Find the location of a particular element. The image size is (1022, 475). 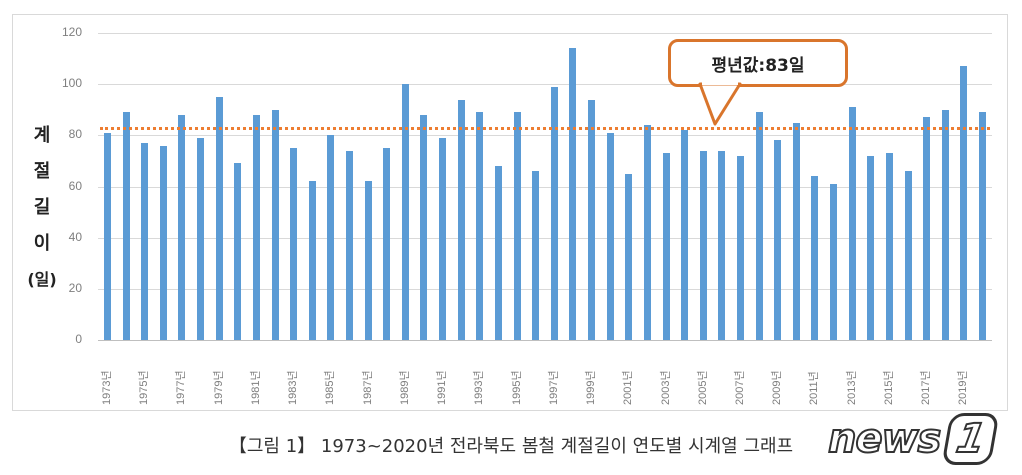

bar-2009년 is located at coordinates (777, 240).